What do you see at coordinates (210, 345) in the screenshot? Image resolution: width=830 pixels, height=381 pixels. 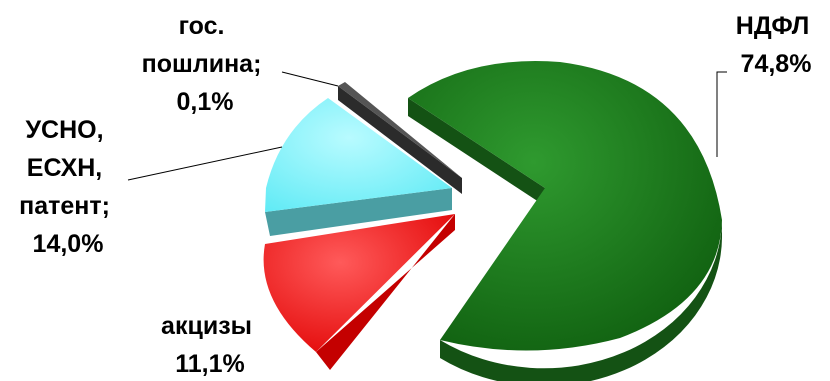 I see `label-akcizy: акцизы 11,1%` at bounding box center [210, 345].